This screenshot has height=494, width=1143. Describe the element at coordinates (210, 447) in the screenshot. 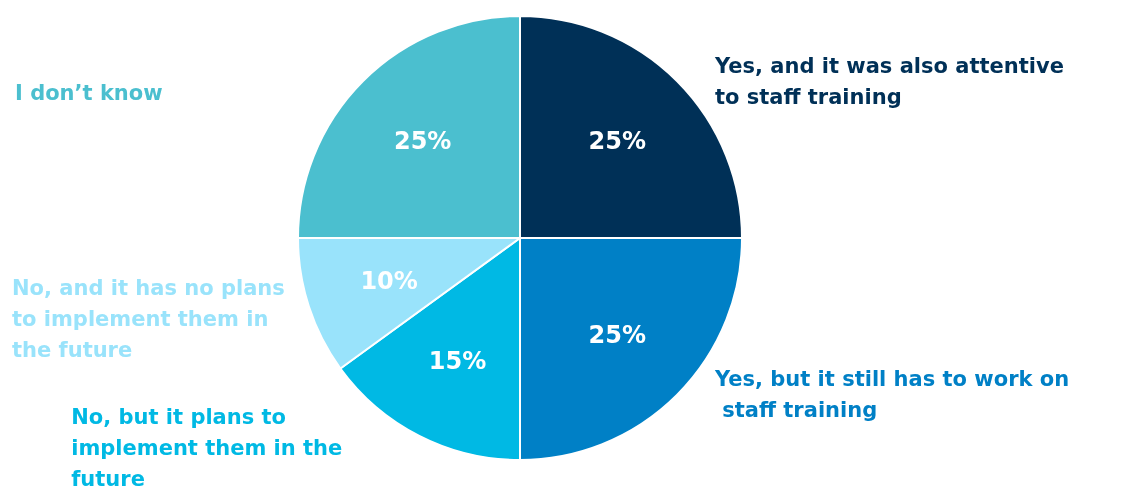

I see `slice-label: No, but it plans to implement them in the future` at that location.